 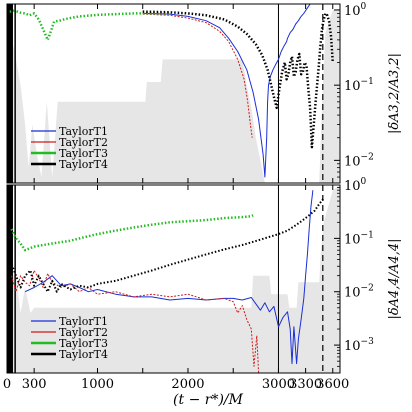 I want to click on x-tick-label: 0, so click(x=7, y=384).